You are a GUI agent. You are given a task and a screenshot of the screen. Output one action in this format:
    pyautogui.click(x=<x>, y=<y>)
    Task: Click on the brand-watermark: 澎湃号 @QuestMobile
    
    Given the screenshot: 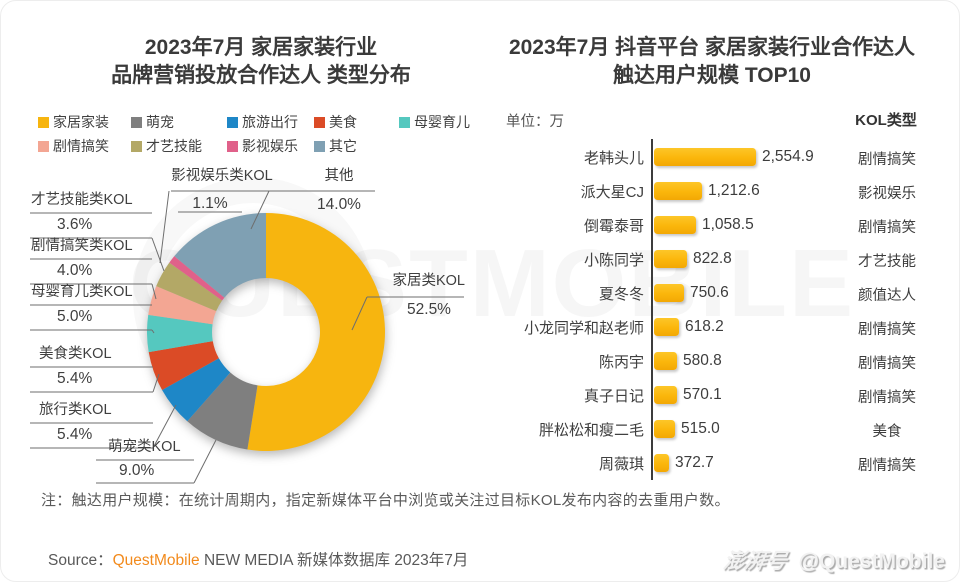 What is the action you would take?
    pyautogui.click(x=833, y=560)
    